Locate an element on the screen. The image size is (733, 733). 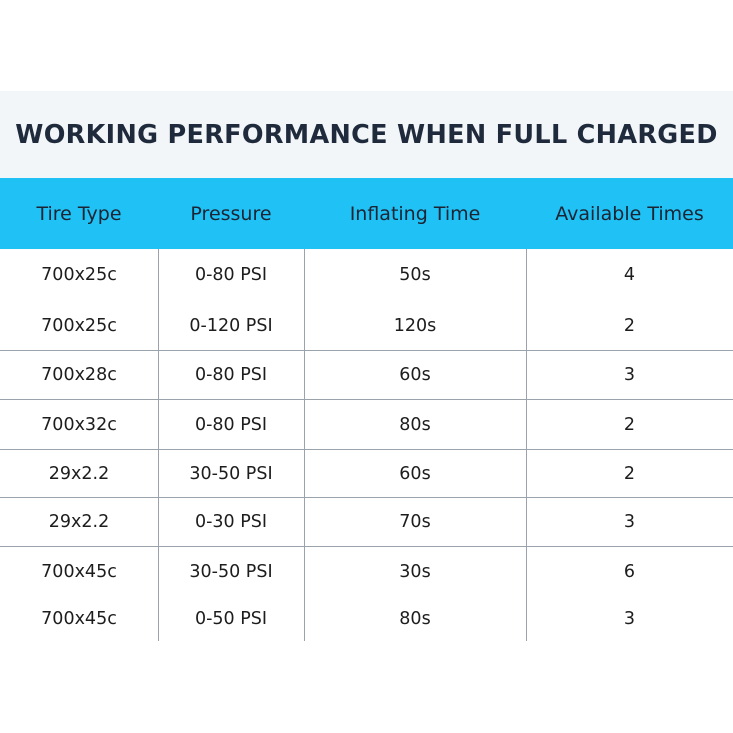
table-row: 700x25c 0-120 PSI 120s 2 is located at coordinates (366, 325).